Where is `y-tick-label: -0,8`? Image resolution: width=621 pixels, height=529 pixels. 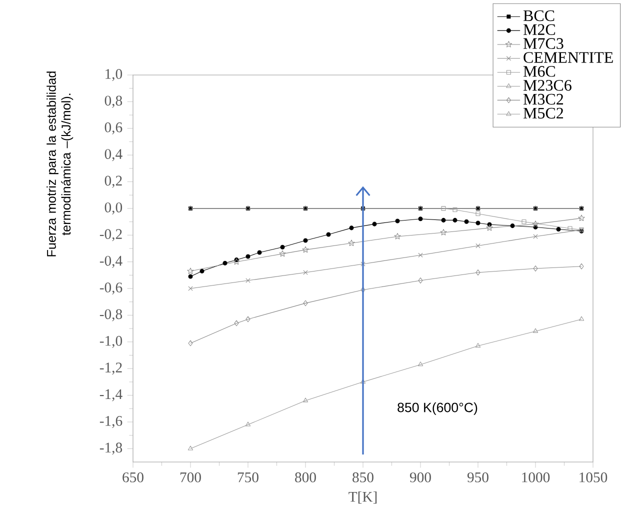
y-tick-label: -0,8 is located at coordinates (111, 315).